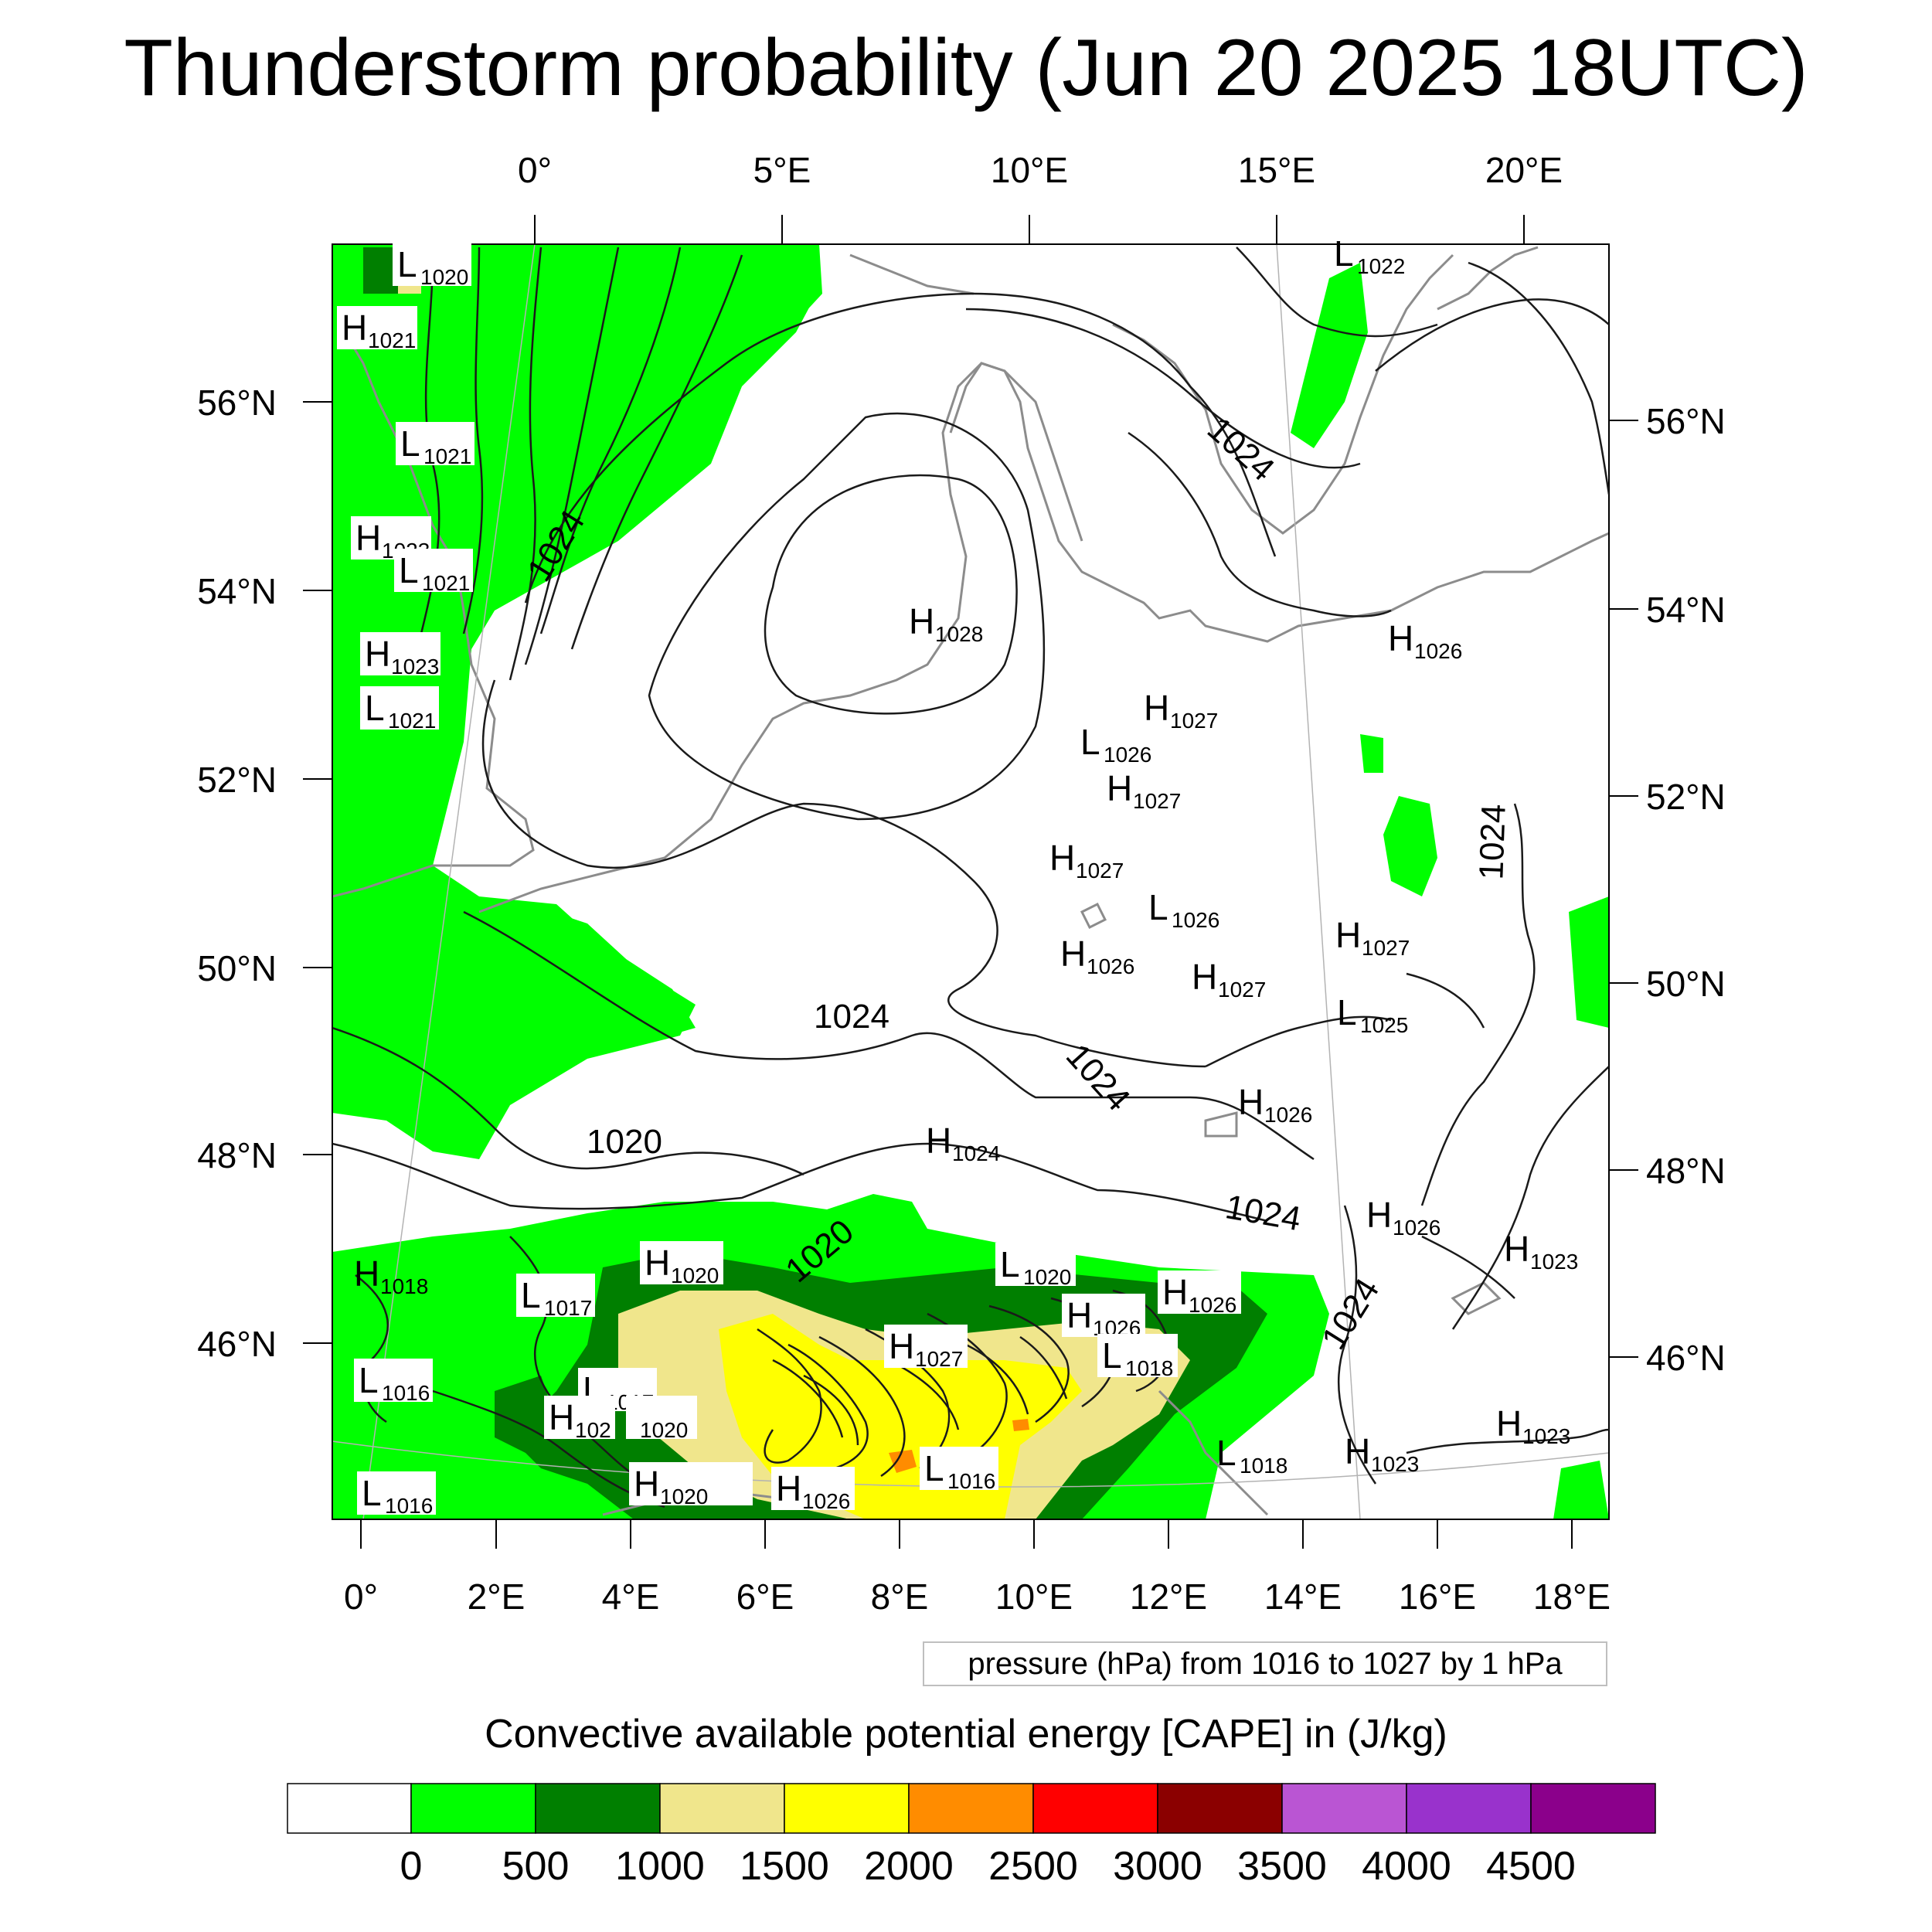 This screenshot has height=1932, width=1932. I want to click on cape-area-se, so click(1581, 1490).